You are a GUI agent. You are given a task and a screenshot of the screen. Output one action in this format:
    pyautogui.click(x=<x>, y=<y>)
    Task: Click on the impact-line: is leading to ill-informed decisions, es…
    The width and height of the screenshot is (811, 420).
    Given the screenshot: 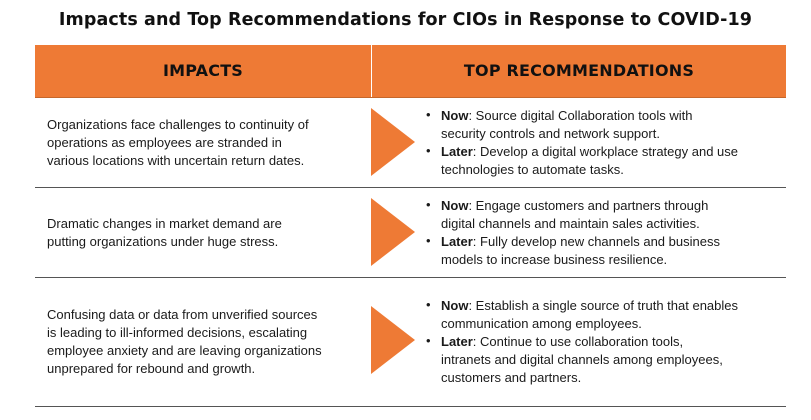 What is the action you would take?
    pyautogui.click(x=177, y=332)
    